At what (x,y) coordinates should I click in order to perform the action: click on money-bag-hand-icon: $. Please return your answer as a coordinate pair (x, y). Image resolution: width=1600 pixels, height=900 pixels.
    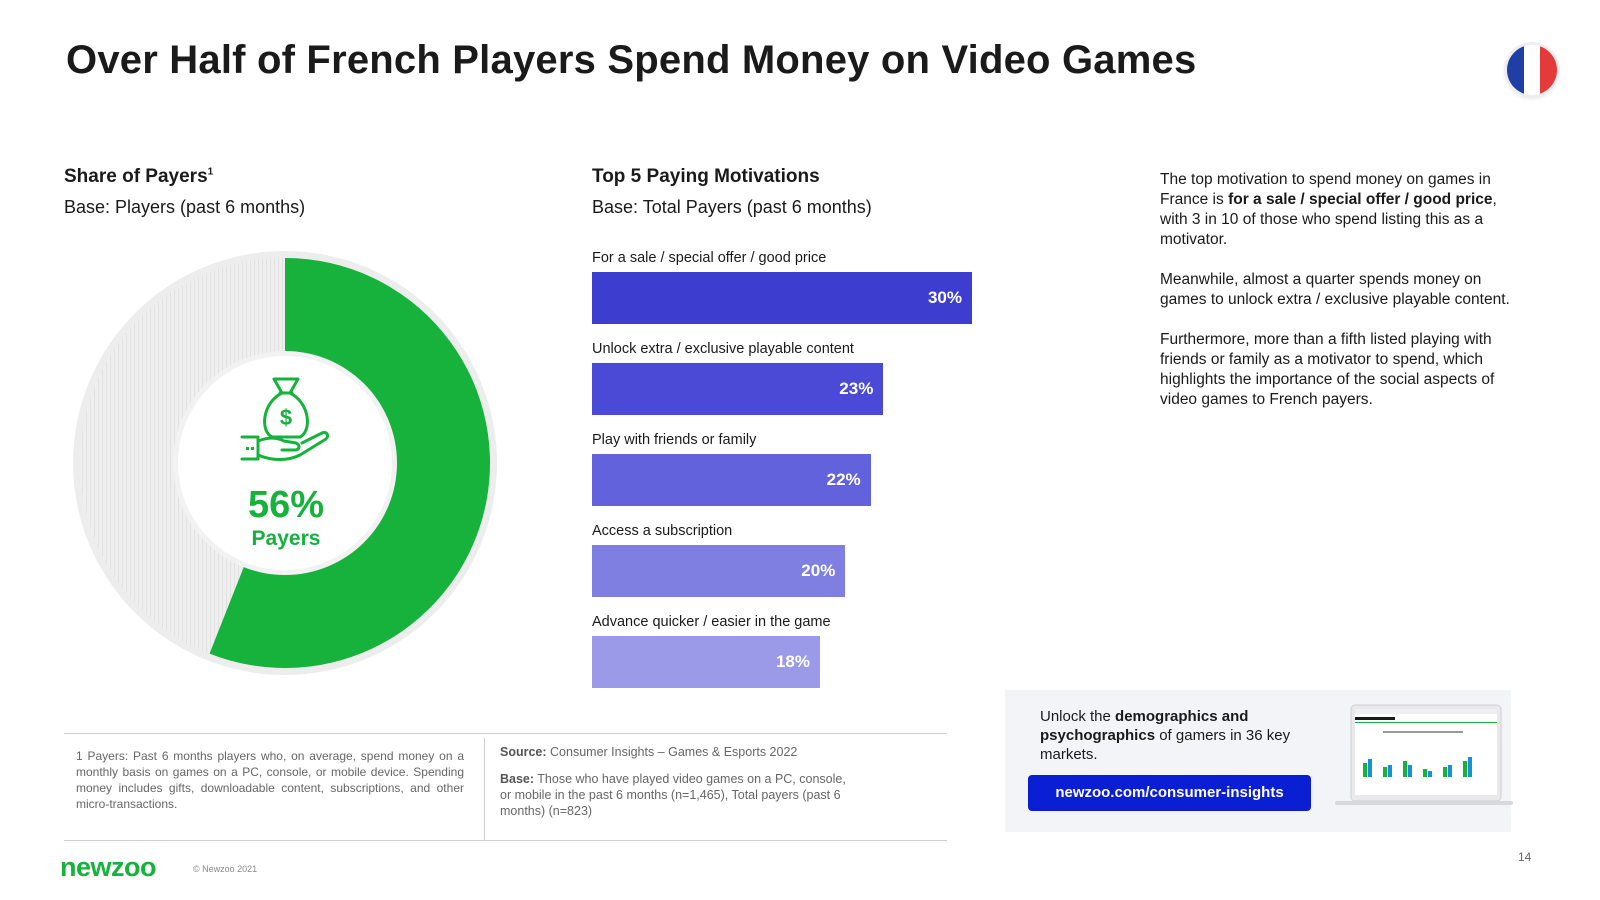
    Looking at the image, I should click on (285, 419).